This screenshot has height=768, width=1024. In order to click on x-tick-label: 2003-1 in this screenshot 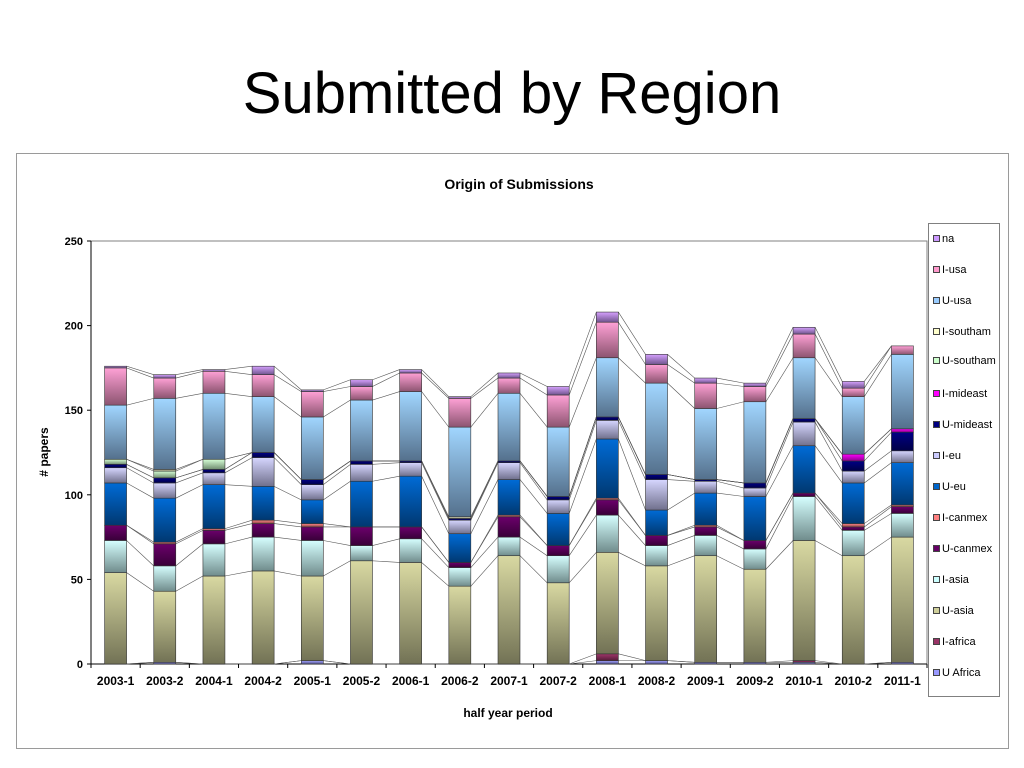, I will do `click(116, 681)`.